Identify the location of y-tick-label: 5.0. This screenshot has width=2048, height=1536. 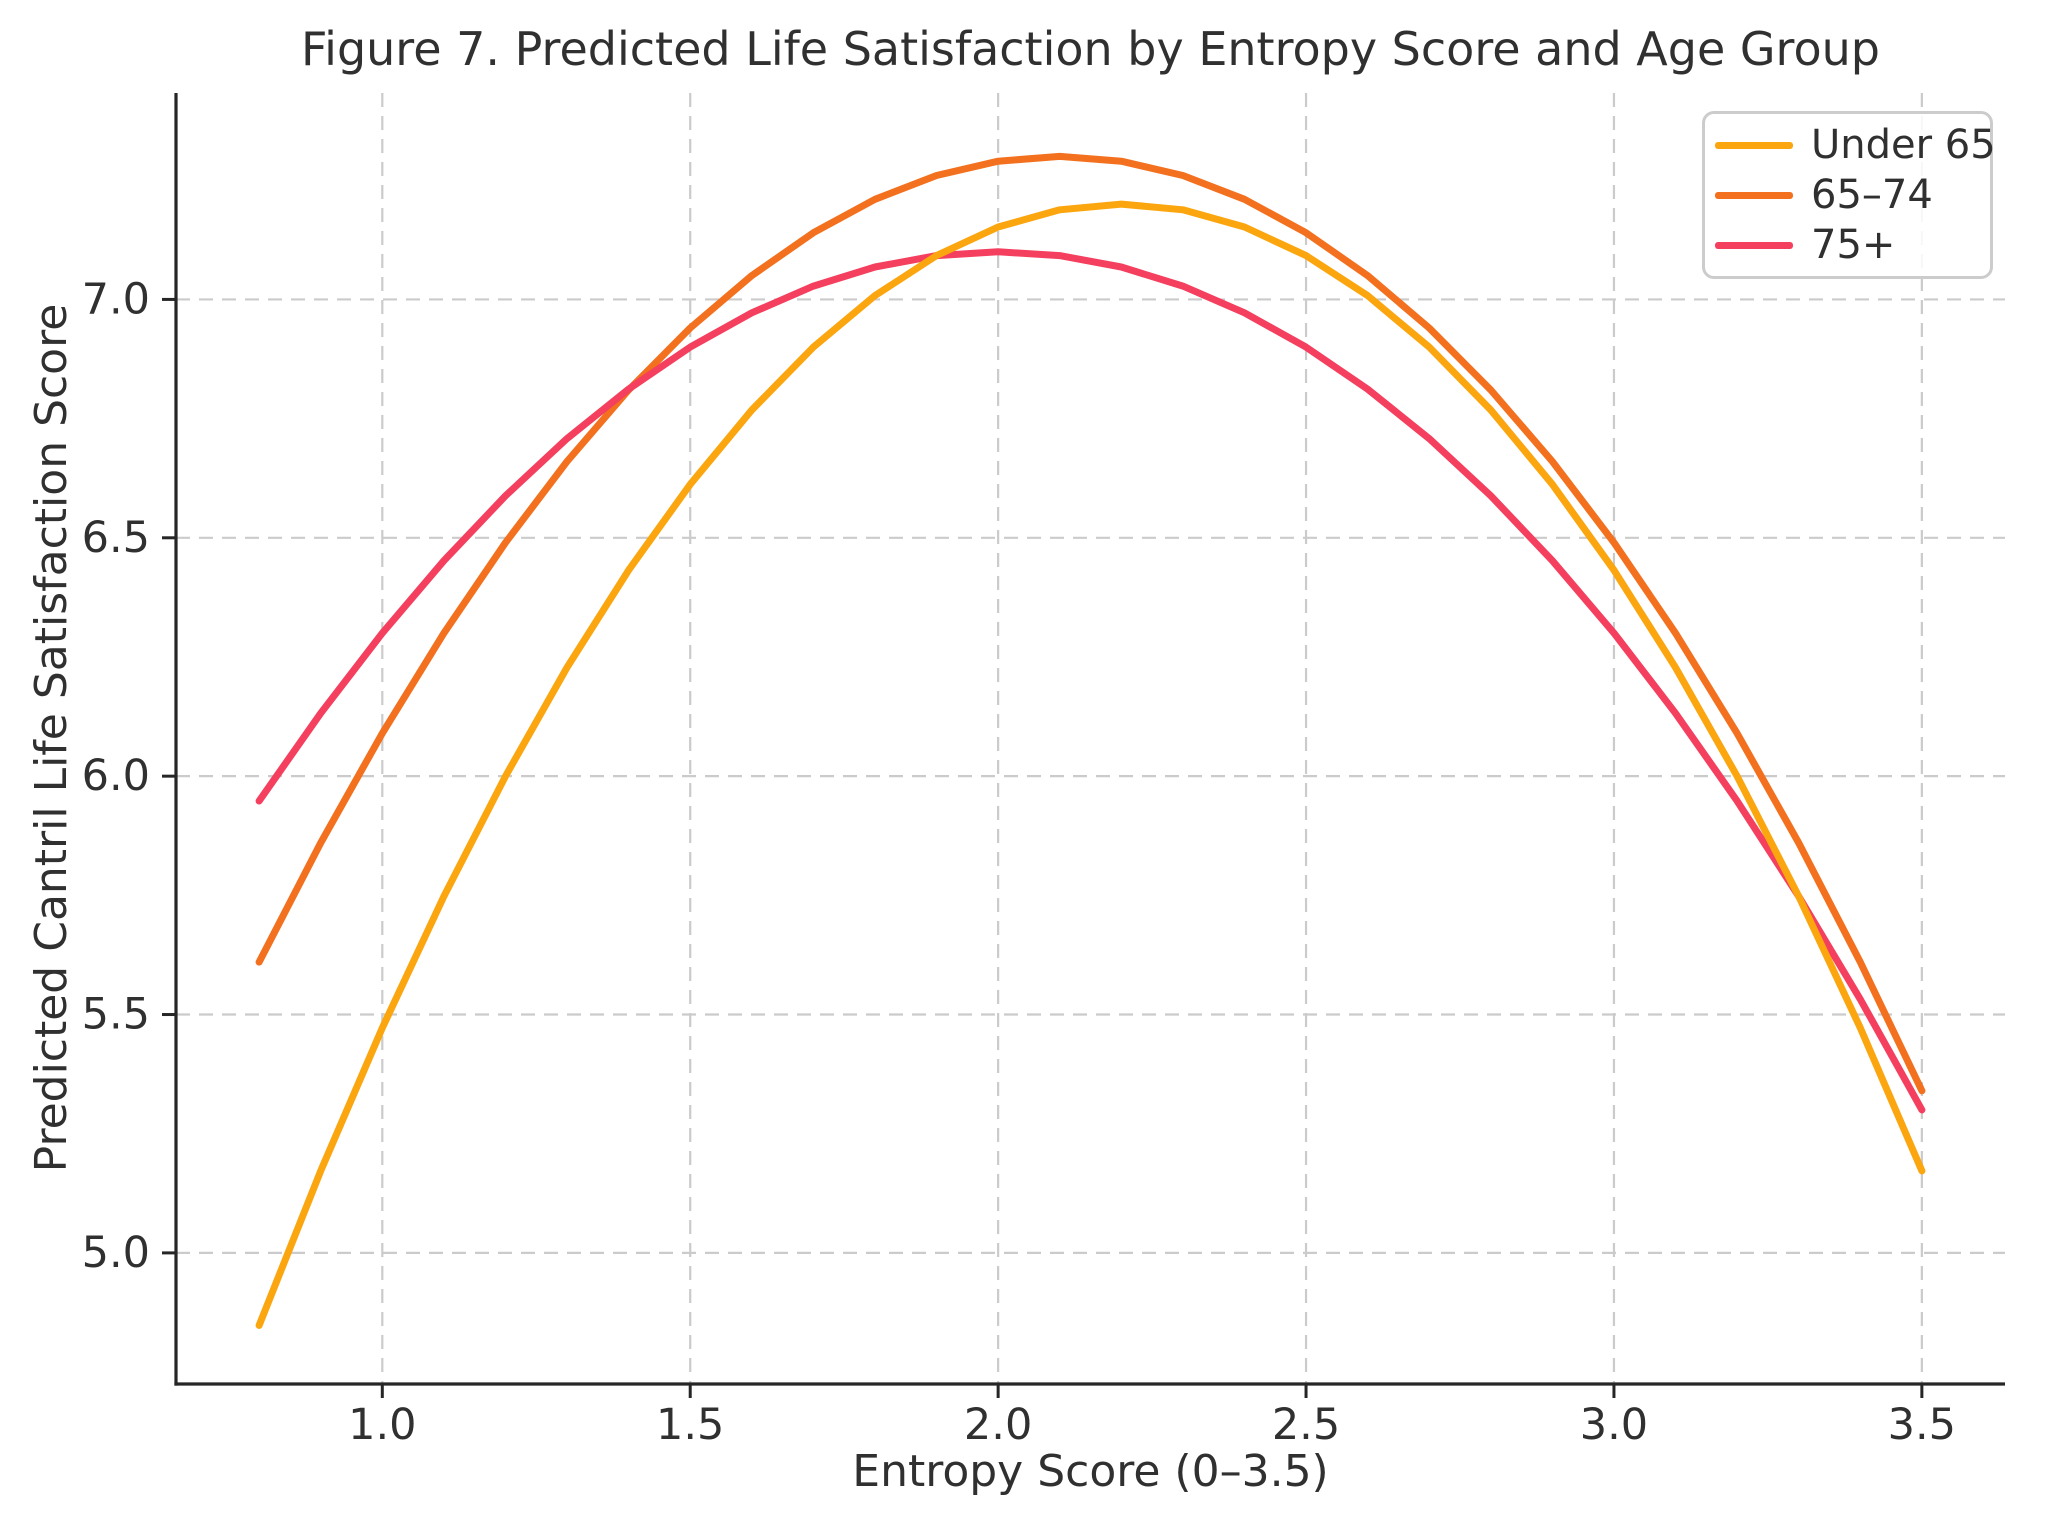
(116, 1253).